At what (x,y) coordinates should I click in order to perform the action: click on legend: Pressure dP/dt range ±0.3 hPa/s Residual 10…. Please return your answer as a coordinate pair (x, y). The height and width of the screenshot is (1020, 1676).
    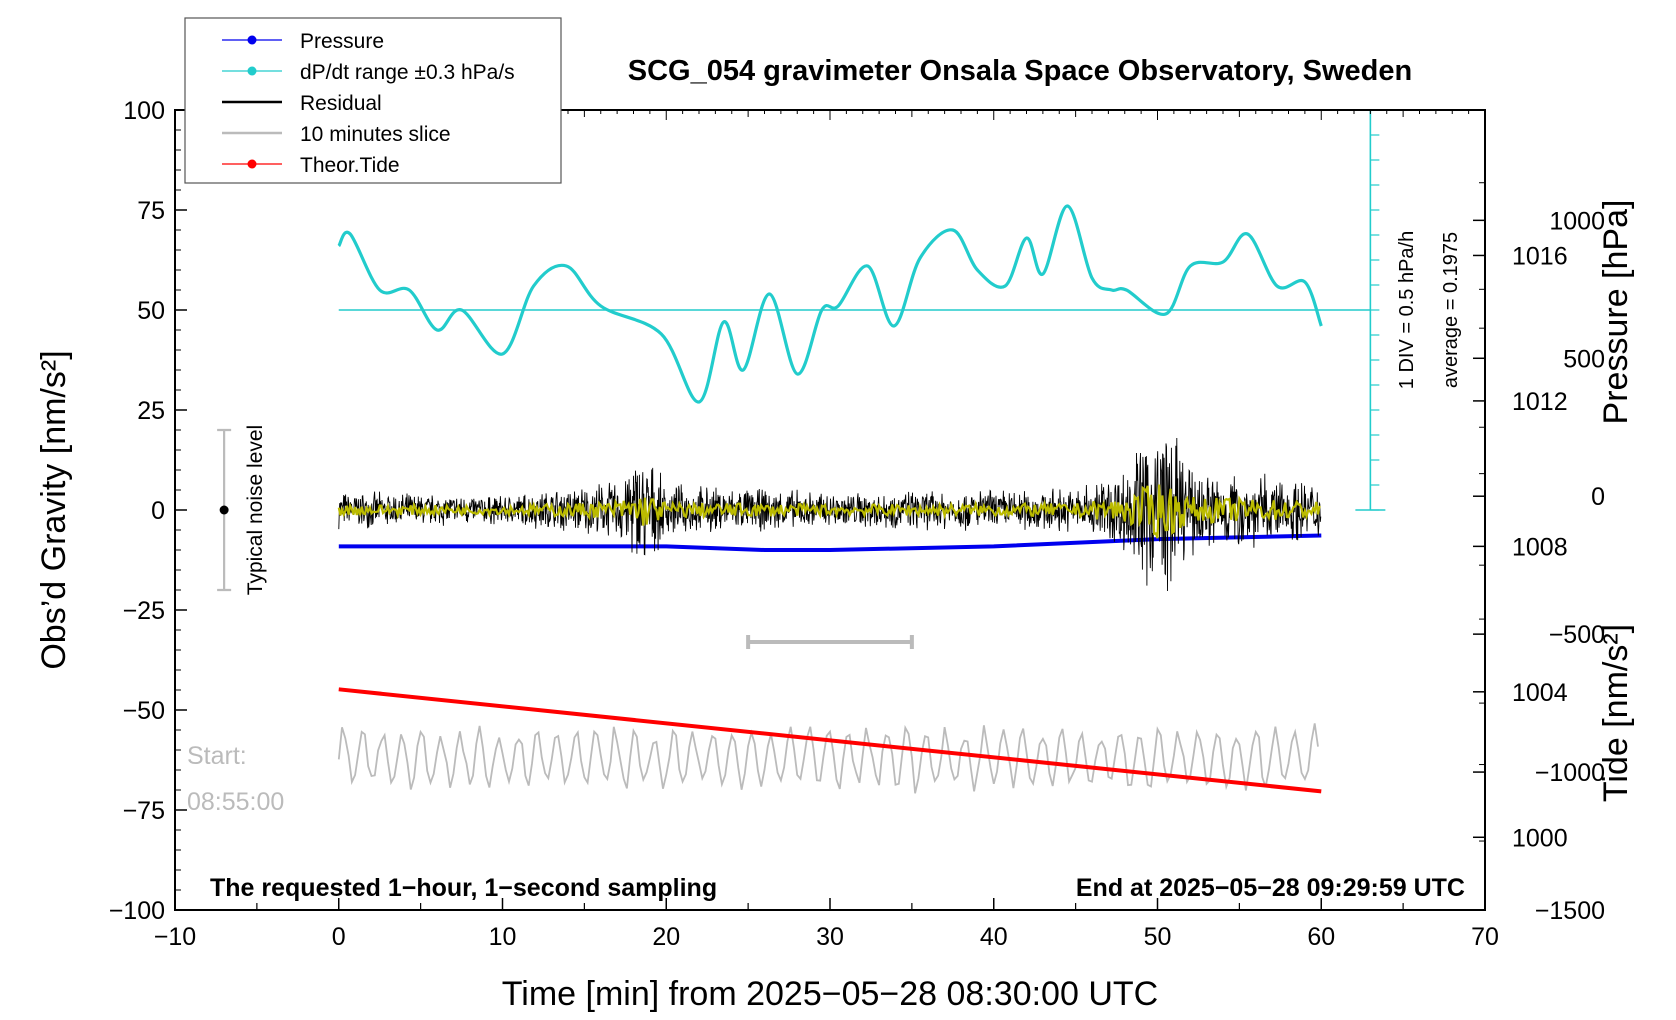
    Looking at the image, I should click on (373, 100).